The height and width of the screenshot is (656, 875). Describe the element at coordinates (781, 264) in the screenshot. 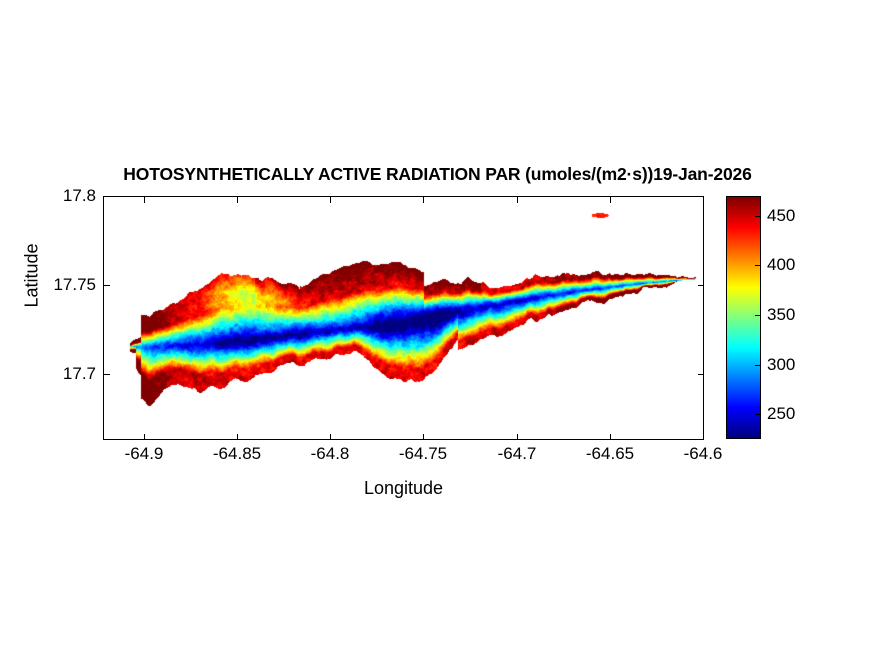

I see `colorbar-tick-label: 400` at that location.